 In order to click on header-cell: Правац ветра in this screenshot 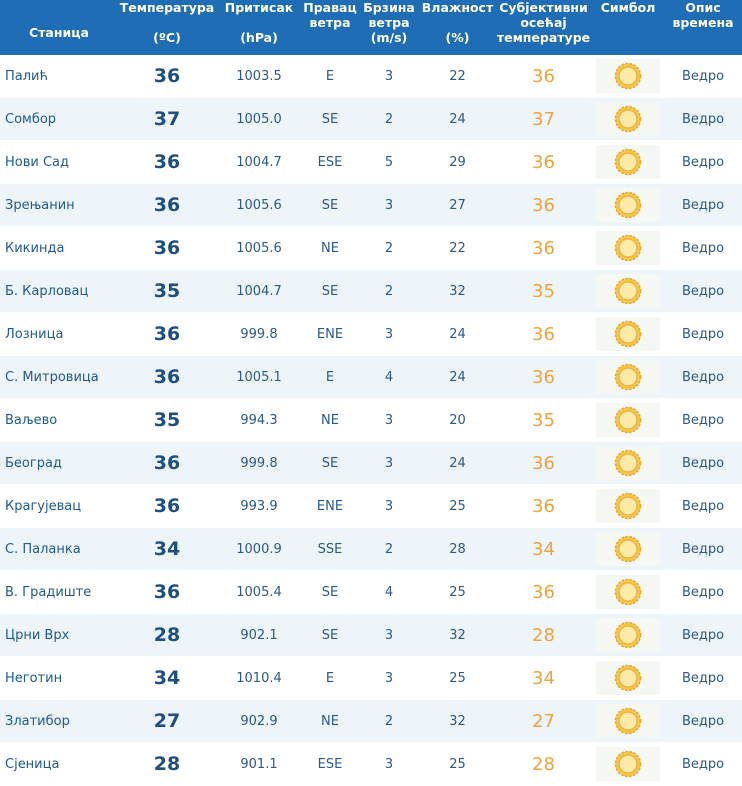, I will do `click(330, 27)`.